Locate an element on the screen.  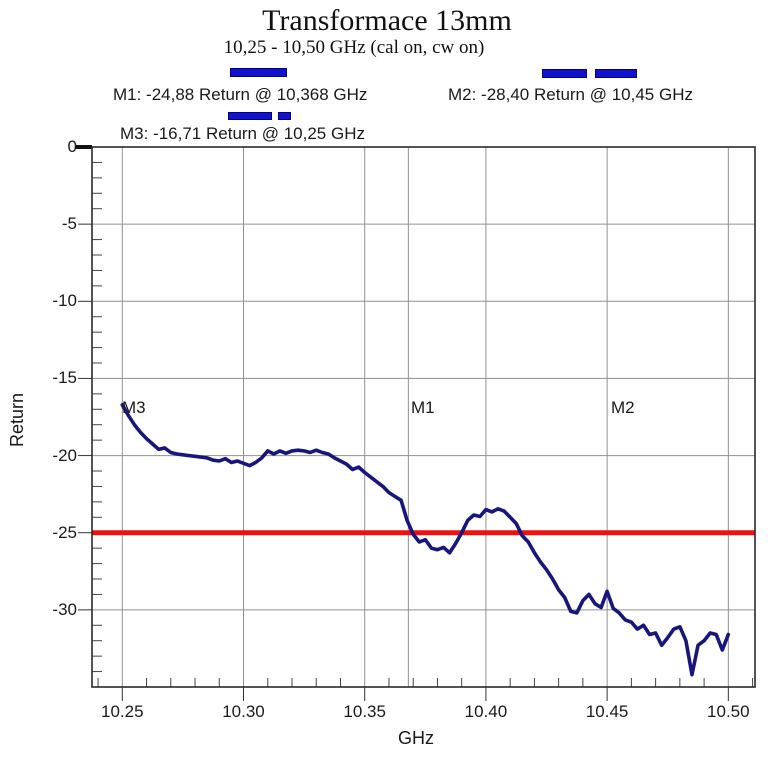
marker-m3-symbol-bar is located at coordinates (250, 116).